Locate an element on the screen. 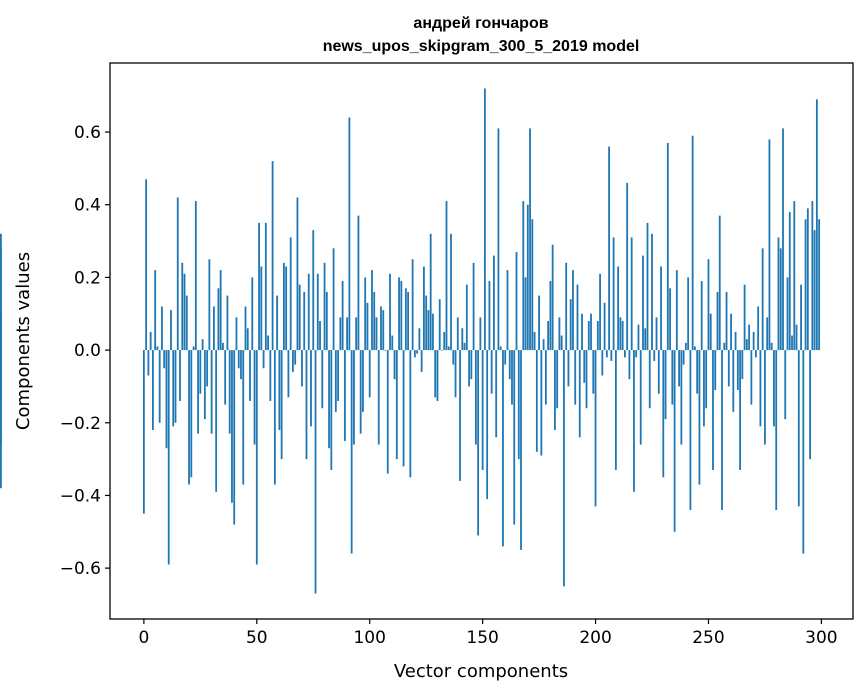  y-tick-label: −0.2 is located at coordinates (80, 424).